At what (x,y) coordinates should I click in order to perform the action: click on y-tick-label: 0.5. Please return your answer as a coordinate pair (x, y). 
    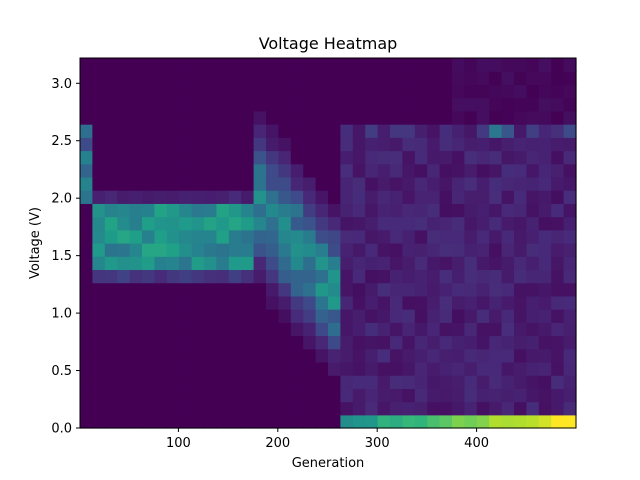
    Looking at the image, I should click on (61, 371).